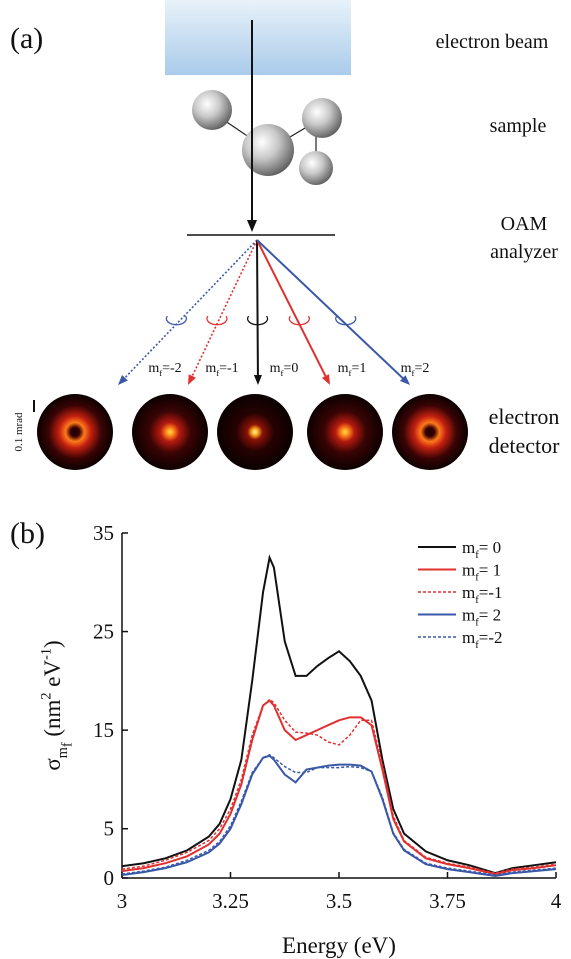 The image size is (571, 959). What do you see at coordinates (52, 764) in the screenshot?
I see `text-part: σ` at bounding box center [52, 764].